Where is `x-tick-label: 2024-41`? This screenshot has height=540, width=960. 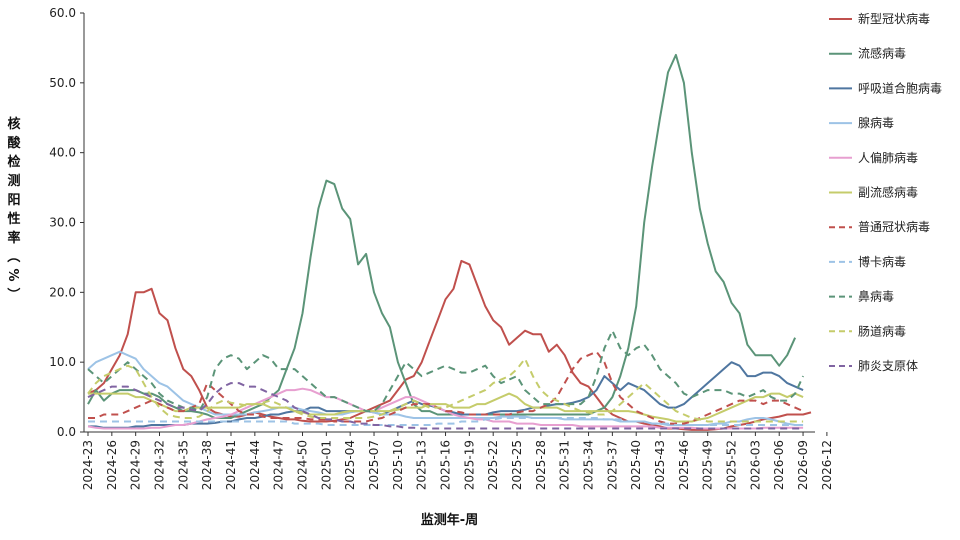
x-tick-label: 2024-41 is located at coordinates (231, 465).